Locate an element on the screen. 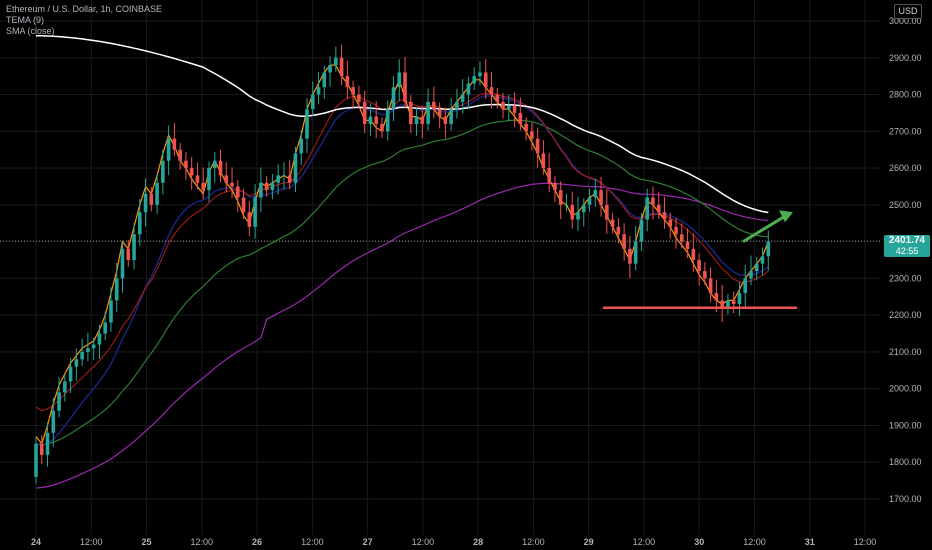  price-tick-label: 2200.00 is located at coordinates (905, 315).